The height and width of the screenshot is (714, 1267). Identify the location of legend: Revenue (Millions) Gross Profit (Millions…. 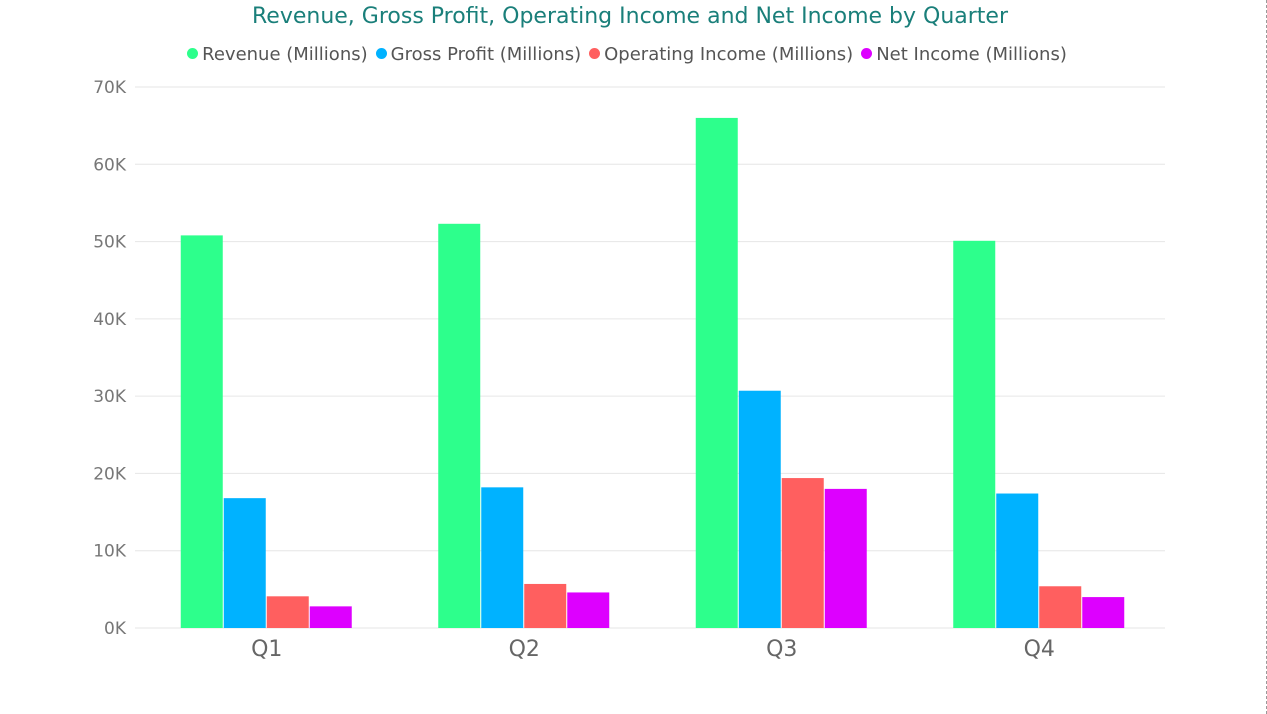
(627, 54).